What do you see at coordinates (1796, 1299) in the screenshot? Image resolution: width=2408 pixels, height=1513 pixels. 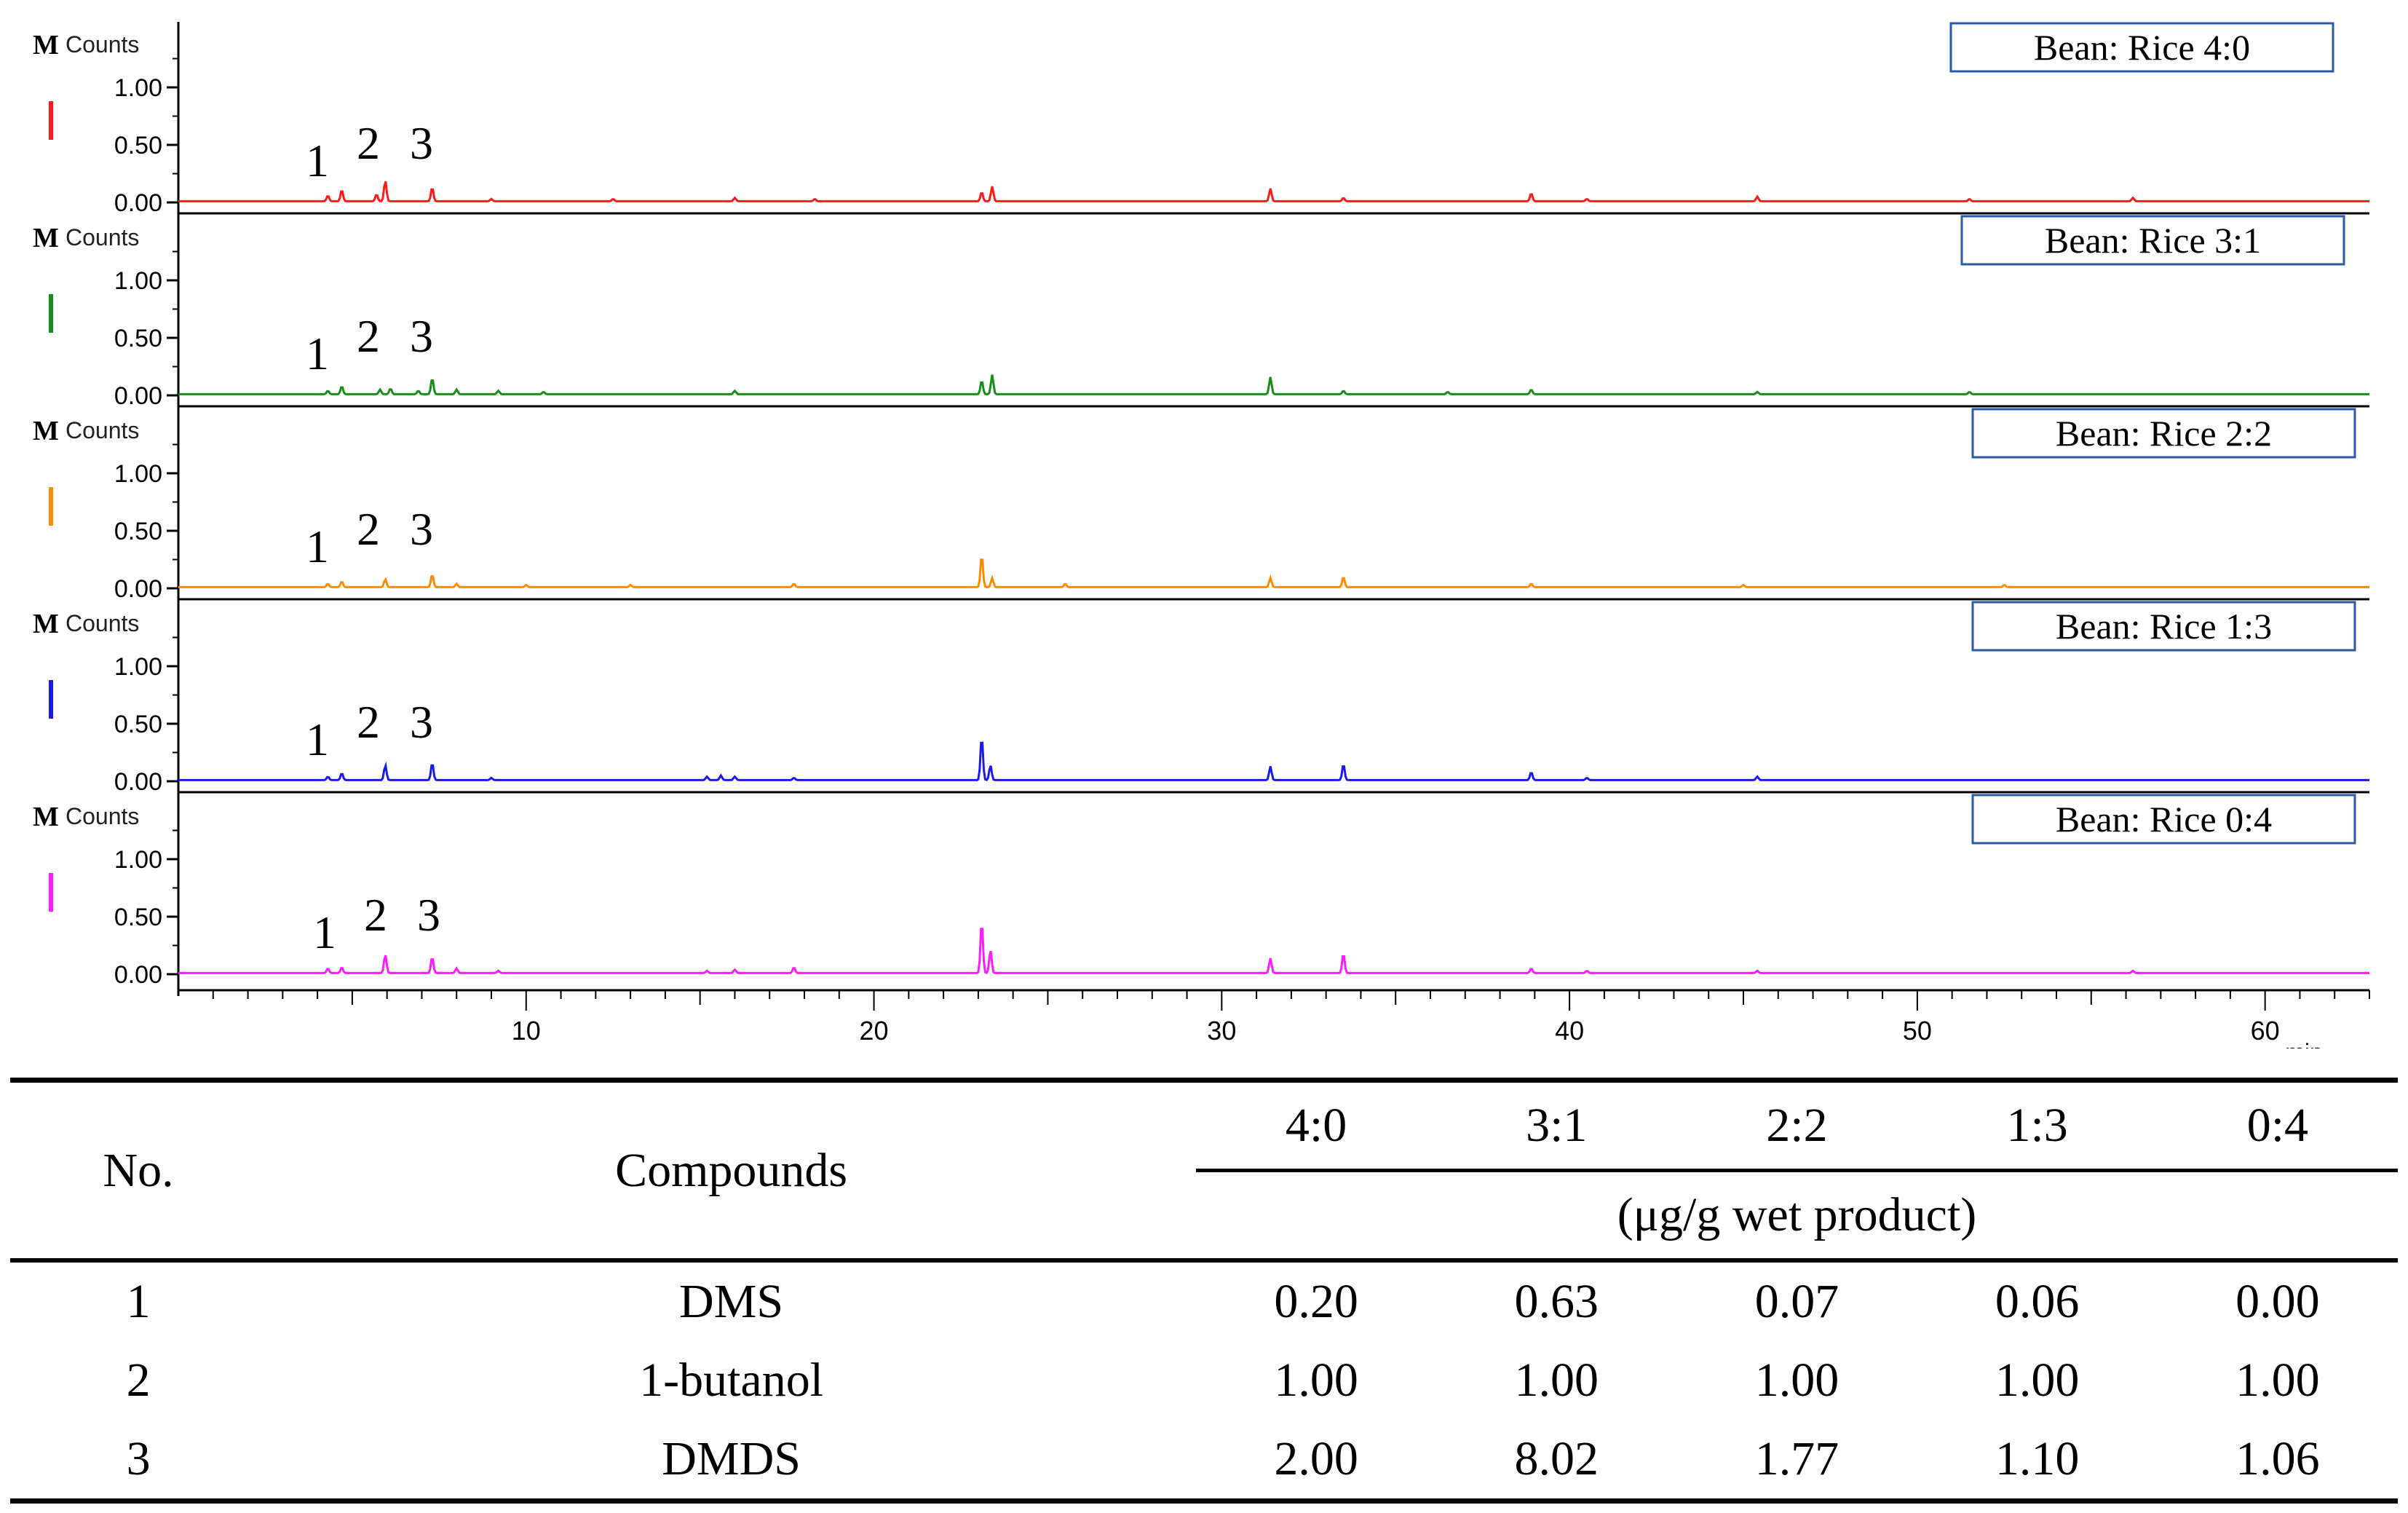 I see `row-value: 0.07` at bounding box center [1796, 1299].